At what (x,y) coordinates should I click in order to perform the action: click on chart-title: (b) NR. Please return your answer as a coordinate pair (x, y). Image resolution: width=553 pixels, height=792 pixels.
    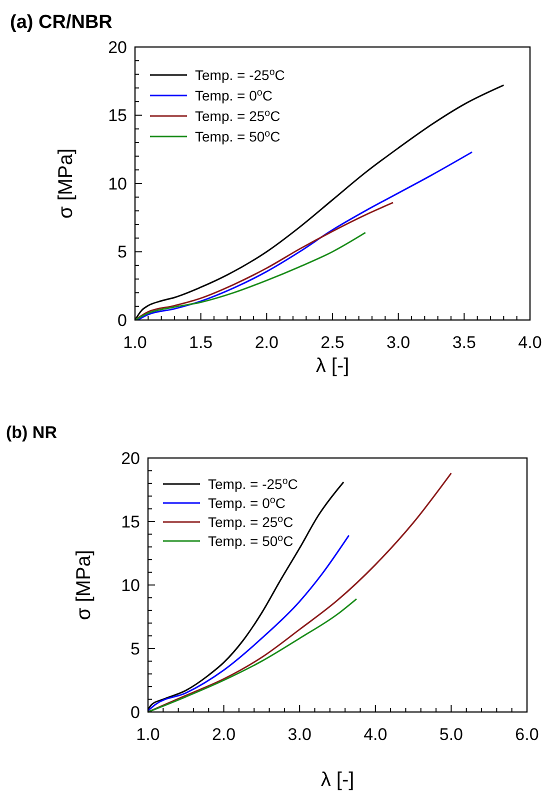
    Looking at the image, I should click on (31, 432).